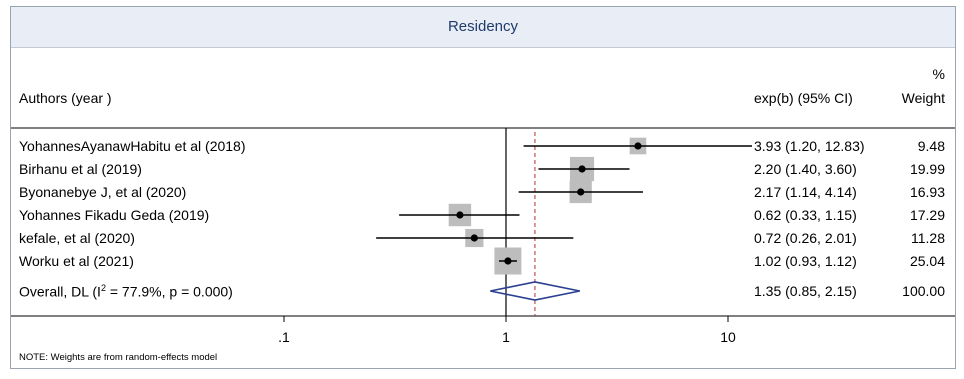 This screenshot has height=379, width=964. I want to click on study-label: YohannesAyanawHabitu et al (2018), so click(132, 146).